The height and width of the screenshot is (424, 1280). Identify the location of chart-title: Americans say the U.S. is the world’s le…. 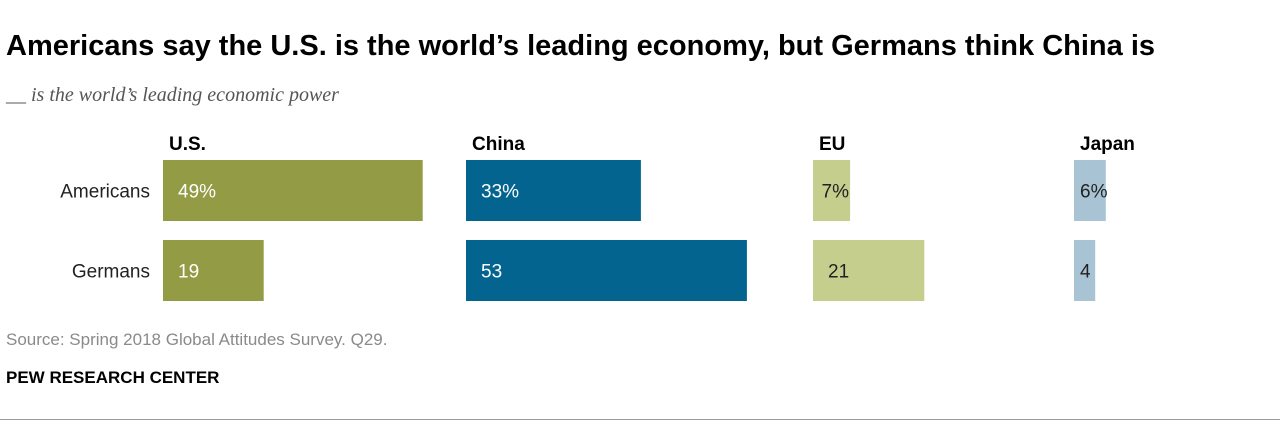
(581, 46).